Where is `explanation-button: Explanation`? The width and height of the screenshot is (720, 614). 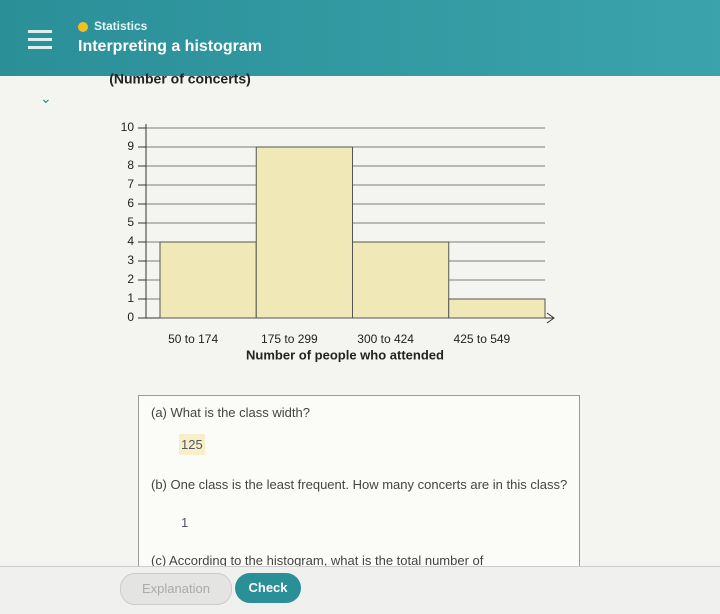
explanation-button: Explanation is located at coordinates (176, 589).